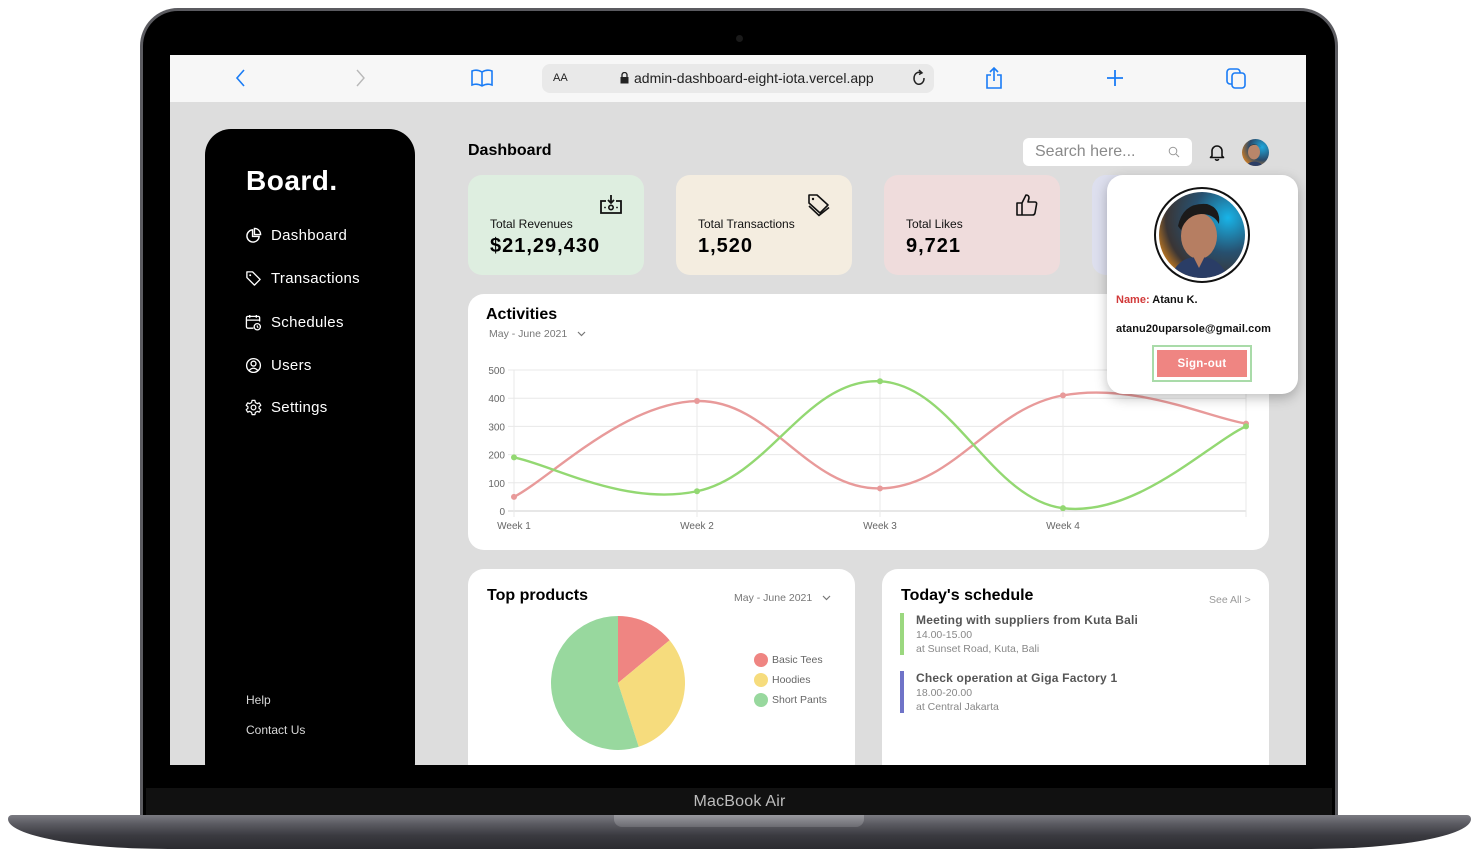 The image size is (1479, 855). I want to click on pie-chart-icon, so click(254, 235).